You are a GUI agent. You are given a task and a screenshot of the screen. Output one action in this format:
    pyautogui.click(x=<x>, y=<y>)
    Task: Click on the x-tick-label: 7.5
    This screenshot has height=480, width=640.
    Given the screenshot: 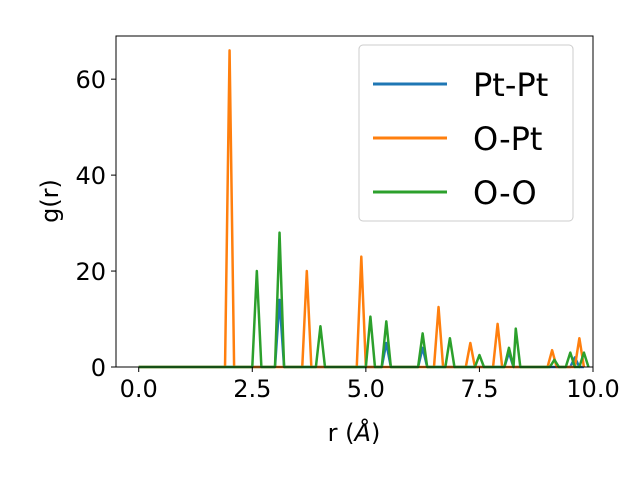 What is the action you would take?
    pyautogui.click(x=479, y=389)
    